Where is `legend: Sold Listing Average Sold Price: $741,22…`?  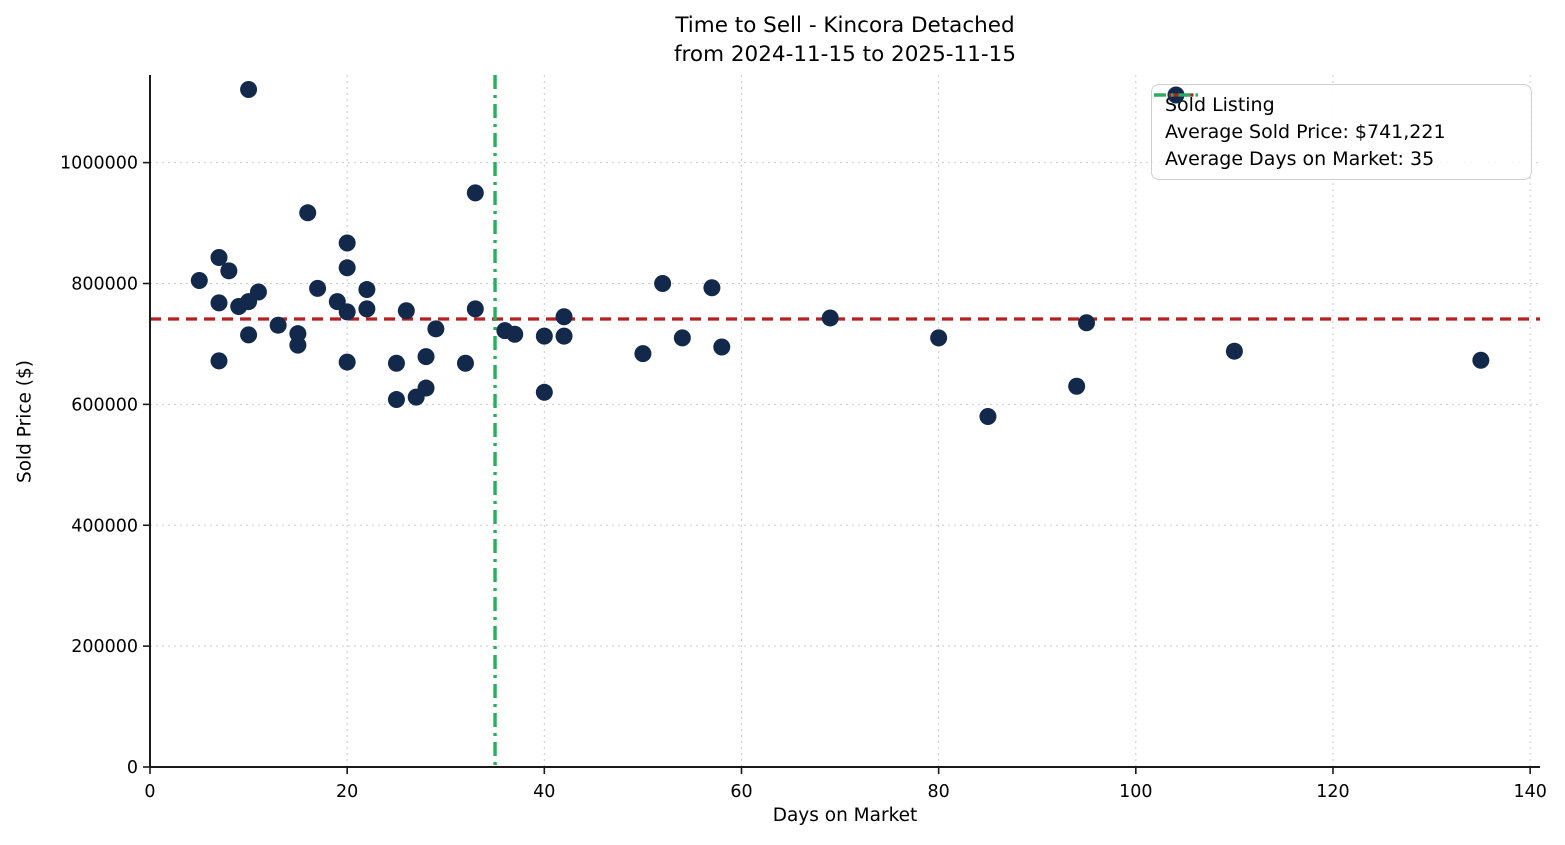 legend: Sold Listing Average Sold Price: $741,22… is located at coordinates (1341, 132).